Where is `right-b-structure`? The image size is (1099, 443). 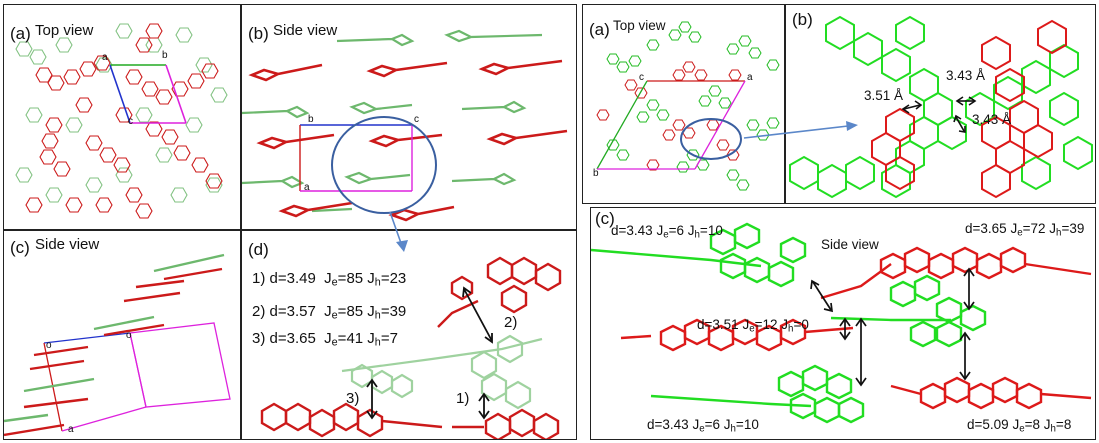
right-b-structure is located at coordinates (941, 107).